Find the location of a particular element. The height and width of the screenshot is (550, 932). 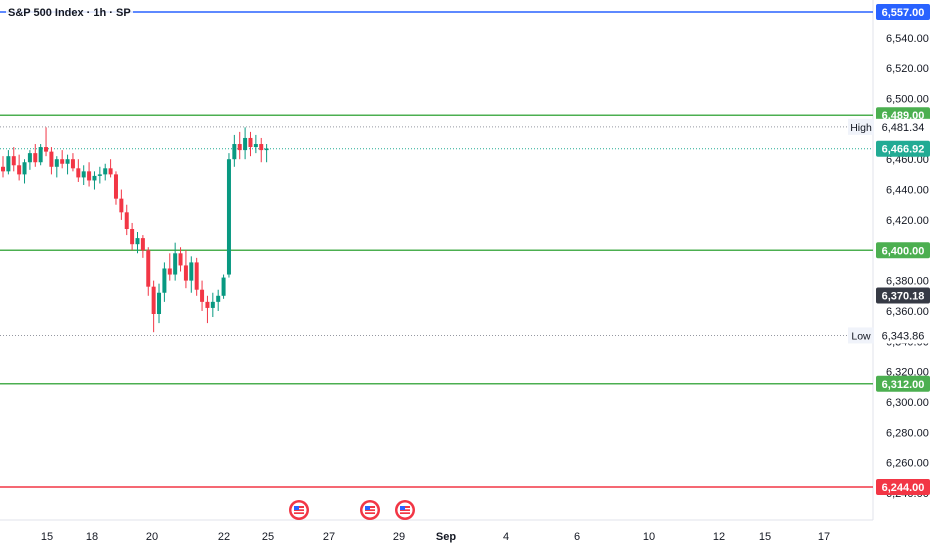

line-6312-tag is located at coordinates (903, 383).